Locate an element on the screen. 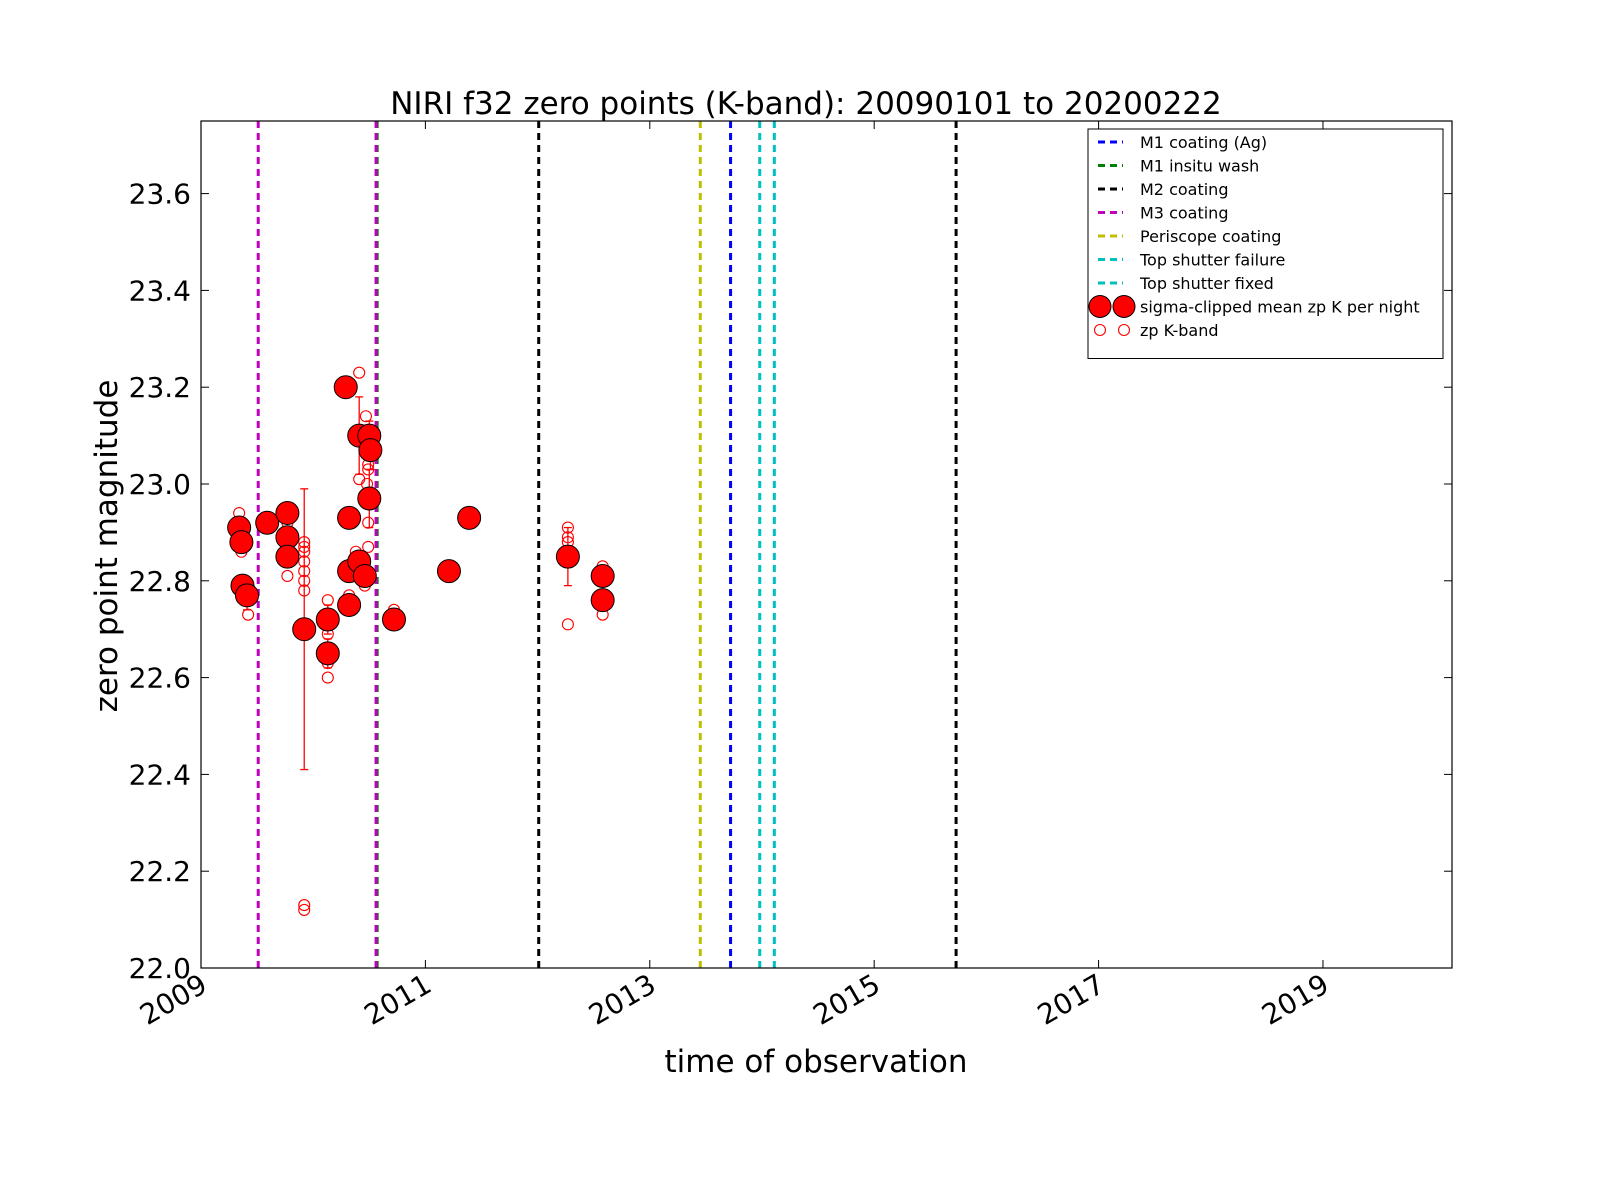 This screenshot has width=1600, height=1200. y-tick-label: 23.0 is located at coordinates (160, 484).